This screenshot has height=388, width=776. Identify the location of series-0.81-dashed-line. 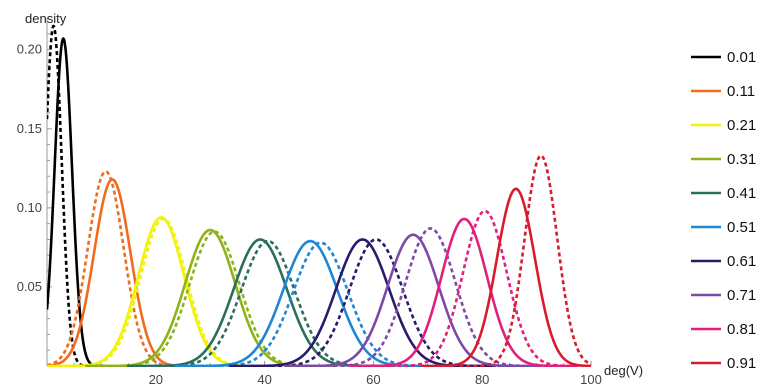
(483, 288).